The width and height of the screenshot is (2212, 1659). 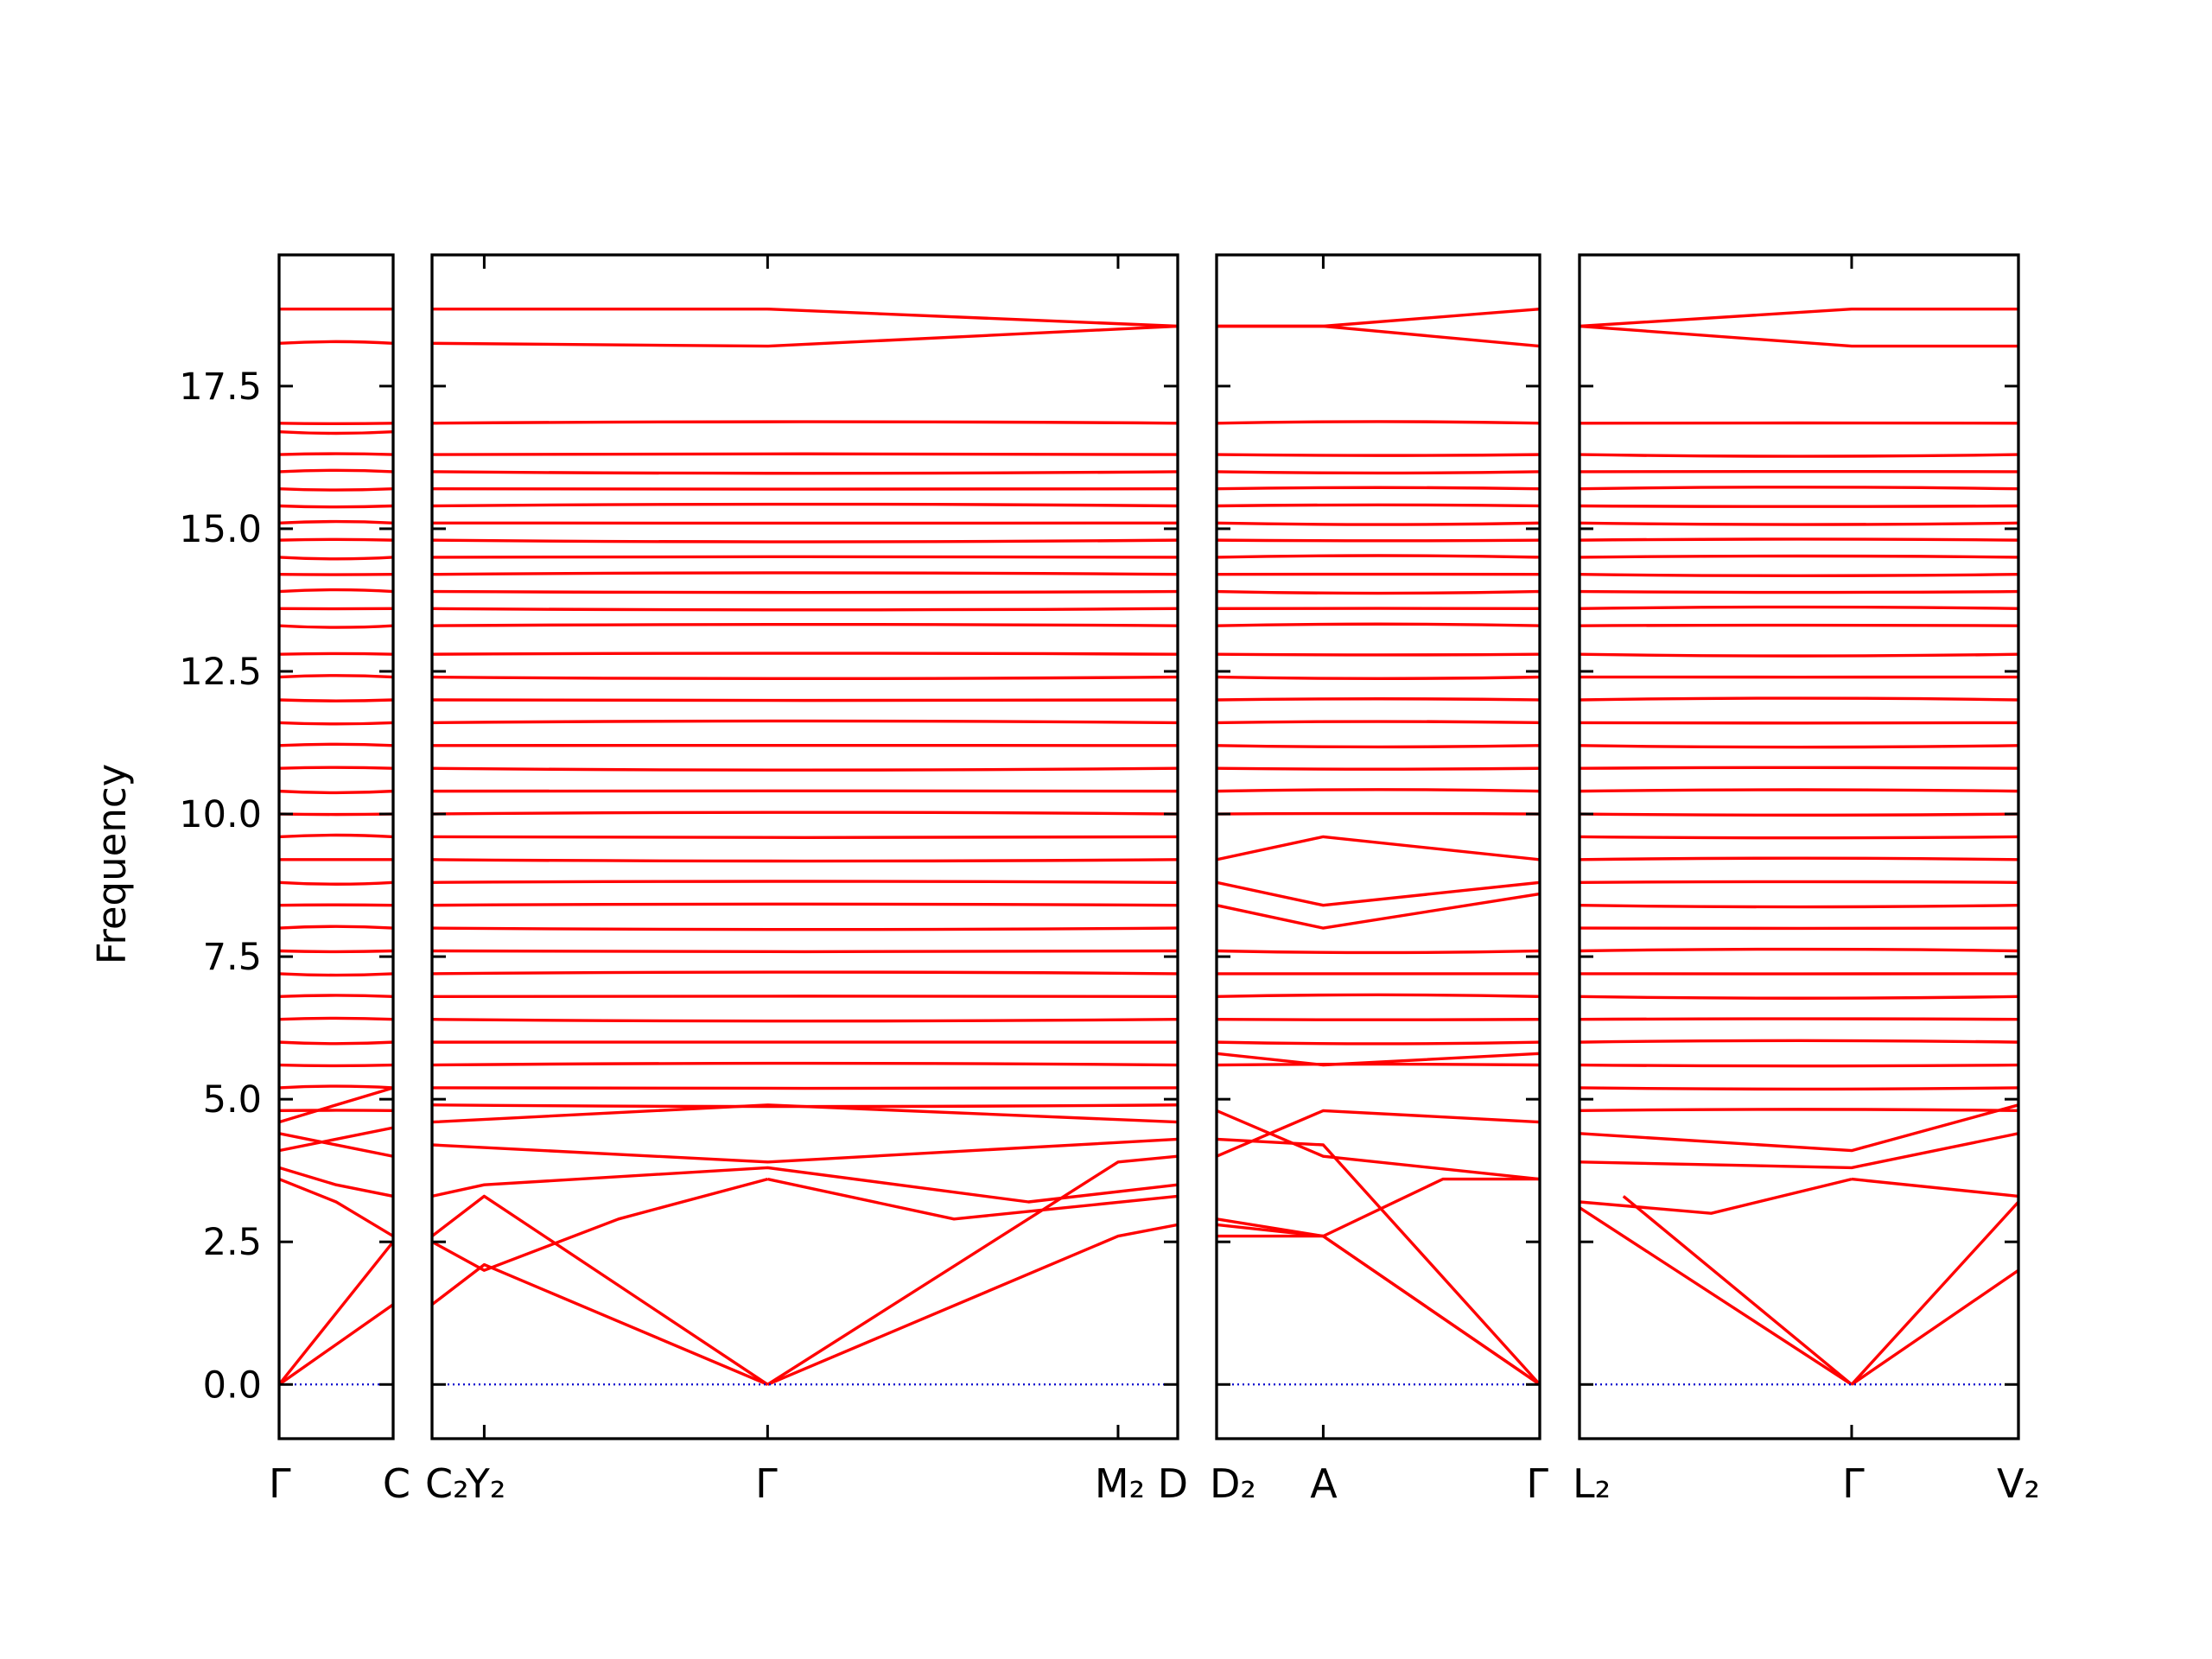 What do you see at coordinates (232, 1385) in the screenshot?
I see `y-tick-label: 0.0` at bounding box center [232, 1385].